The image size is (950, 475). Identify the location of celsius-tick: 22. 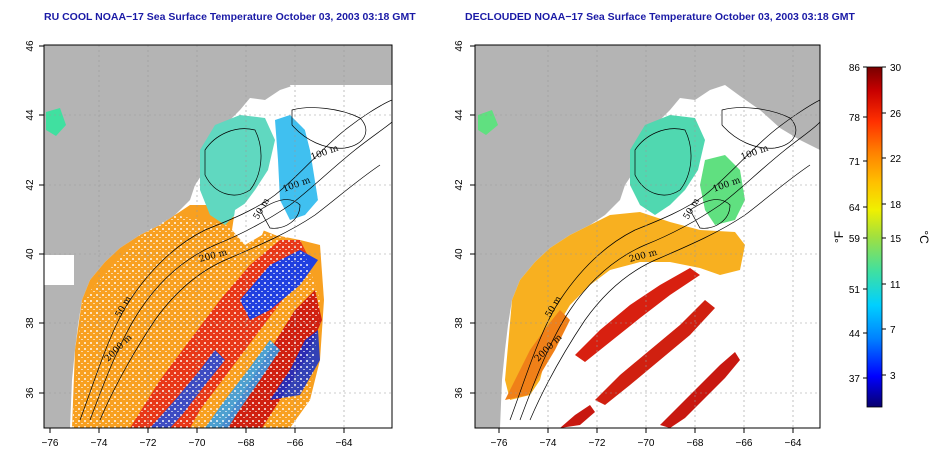
(896, 159).